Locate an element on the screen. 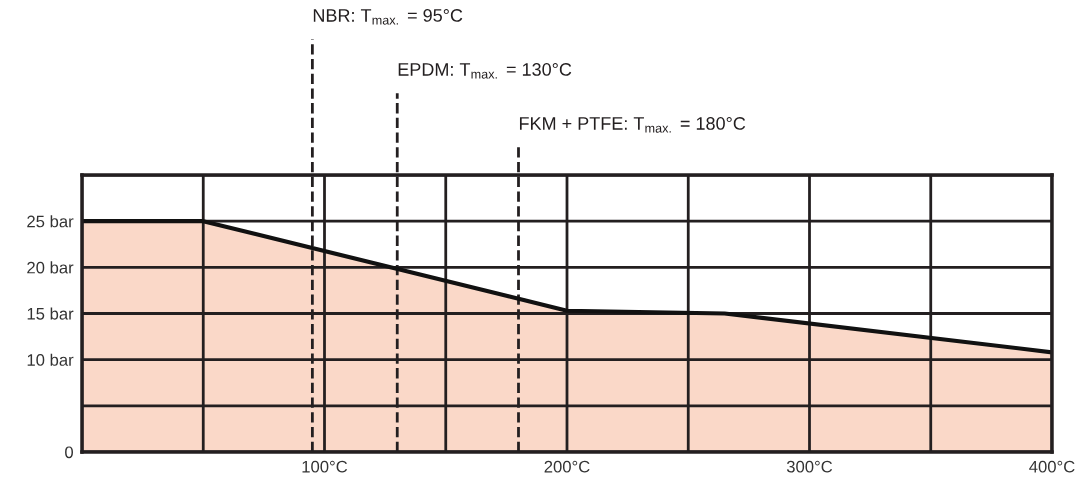  y-tick-label: 10 bar is located at coordinates (50, 359).